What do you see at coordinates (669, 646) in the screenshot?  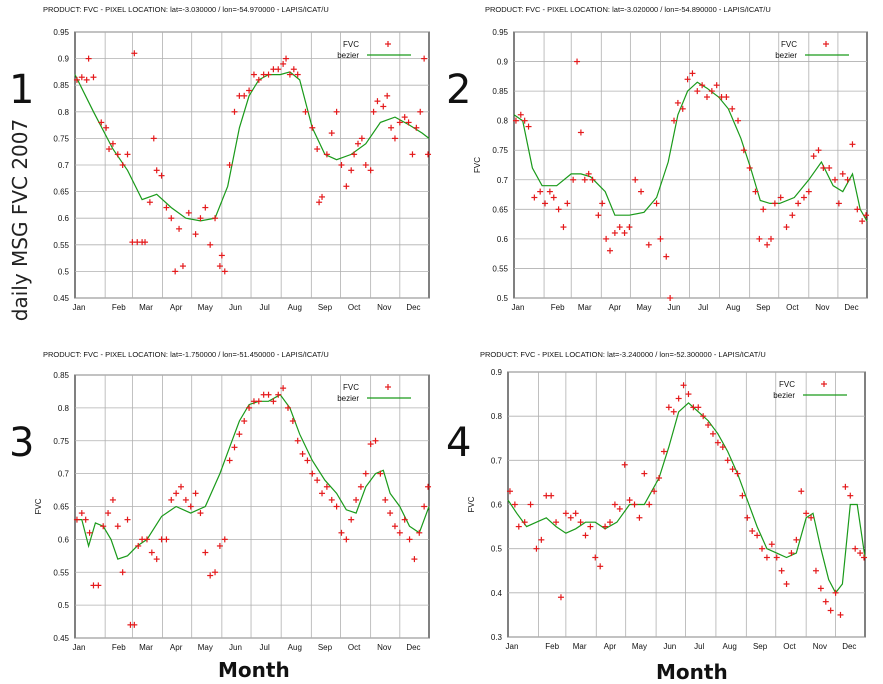 I see `x-tick-label: Jun` at bounding box center [669, 646].